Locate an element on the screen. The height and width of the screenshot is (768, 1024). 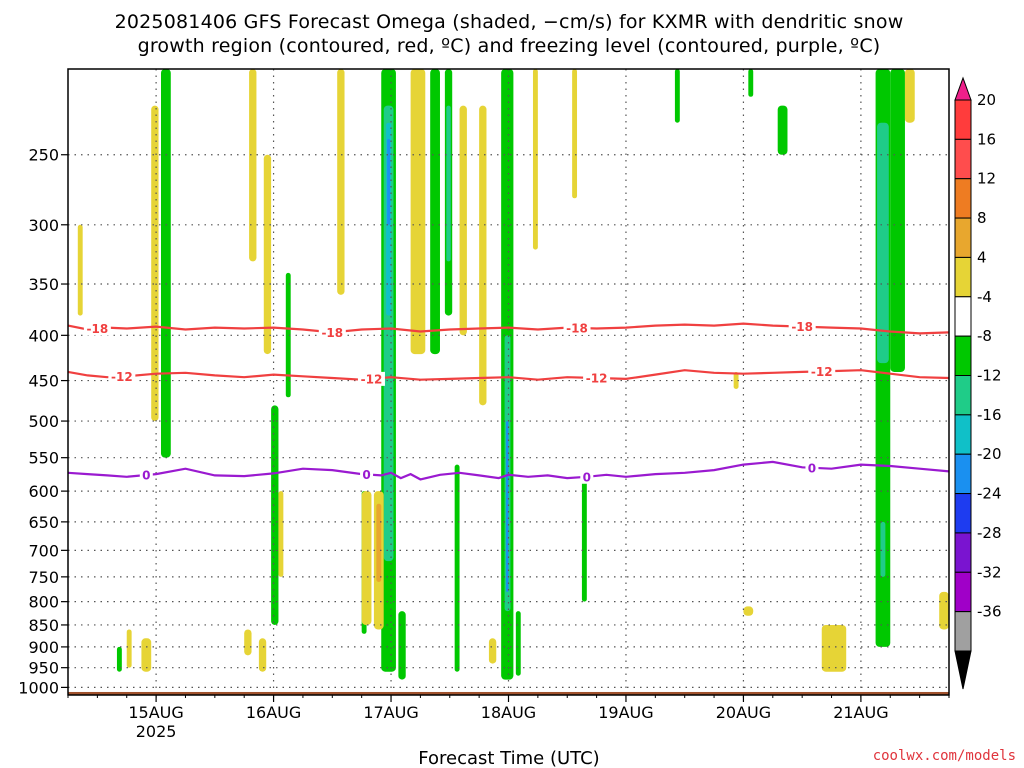
colorbar-label: -4 is located at coordinates (984, 297).